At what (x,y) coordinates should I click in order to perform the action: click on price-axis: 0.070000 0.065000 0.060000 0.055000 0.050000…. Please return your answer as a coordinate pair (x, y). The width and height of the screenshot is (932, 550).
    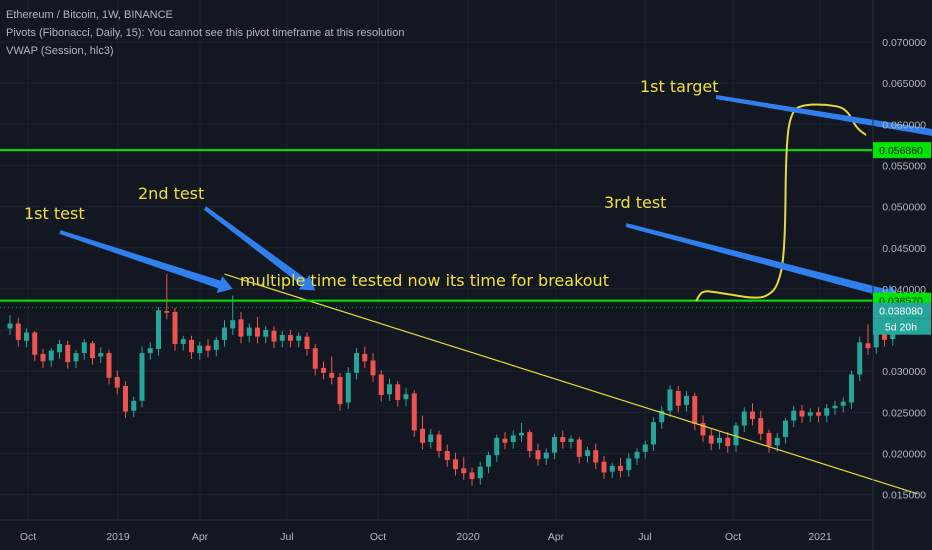
    Looking at the image, I should click on (901, 275).